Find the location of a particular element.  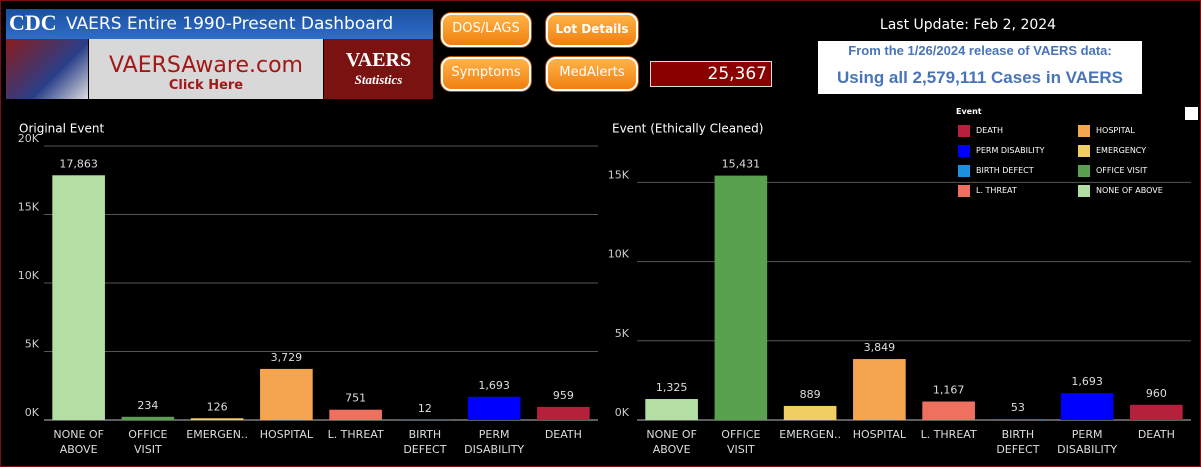

chart-title: Original Event is located at coordinates (61, 129).